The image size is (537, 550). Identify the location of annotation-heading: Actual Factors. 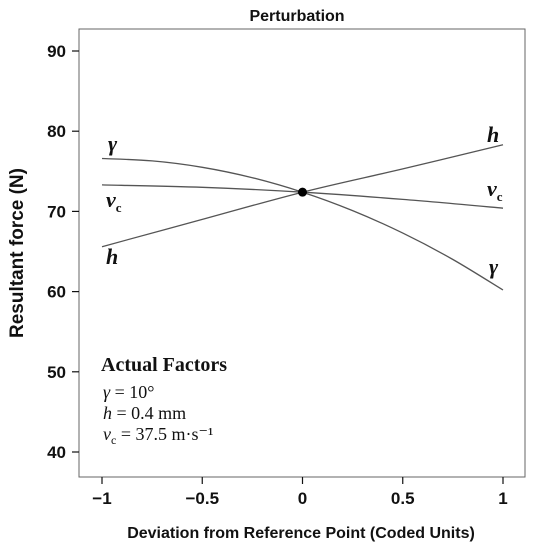
(164, 365).